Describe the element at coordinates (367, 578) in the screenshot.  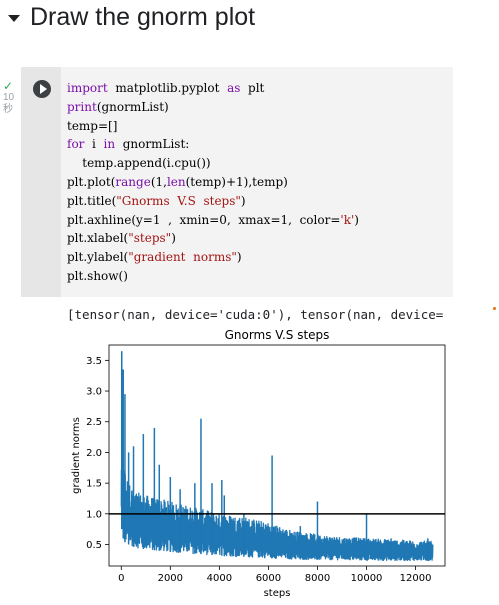
I see `x-tick-label: 10000` at that location.